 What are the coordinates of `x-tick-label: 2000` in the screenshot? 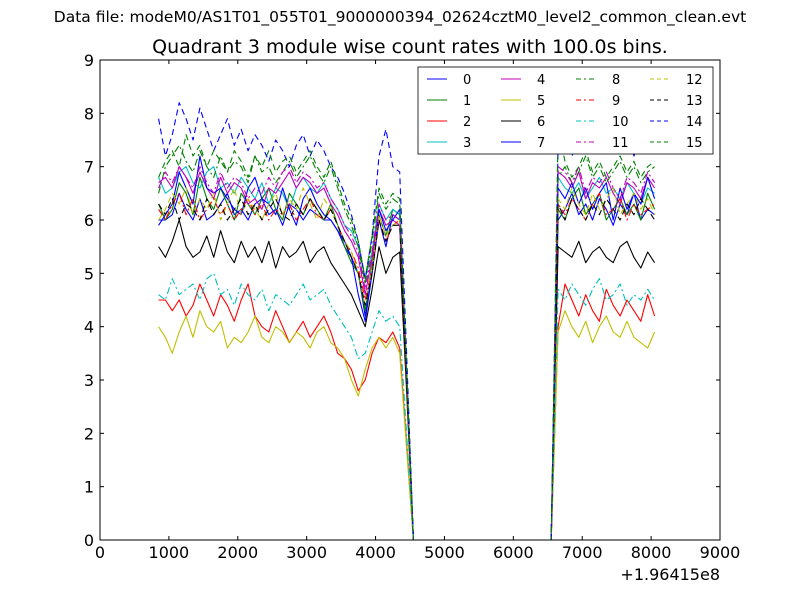 It's located at (237, 552).